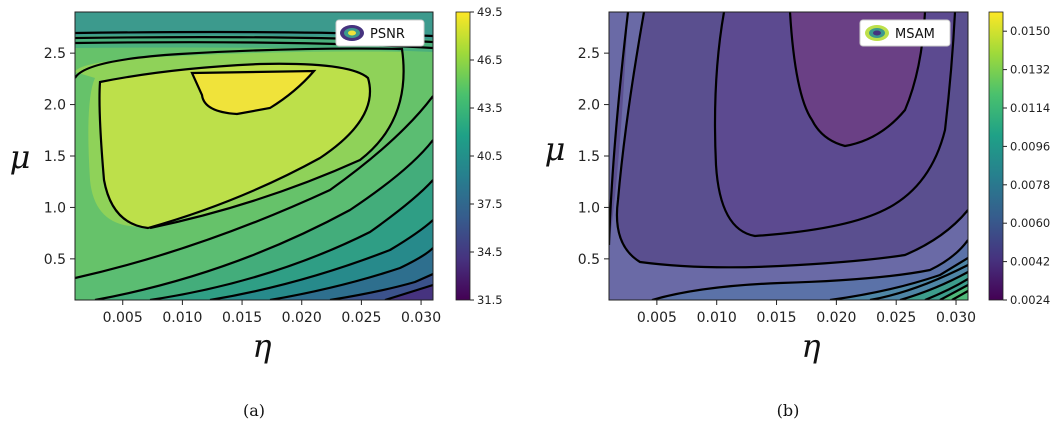  Describe the element at coordinates (1030, 185) in the screenshot. I see `colorbar-tick-label: 0.0078` at that location.